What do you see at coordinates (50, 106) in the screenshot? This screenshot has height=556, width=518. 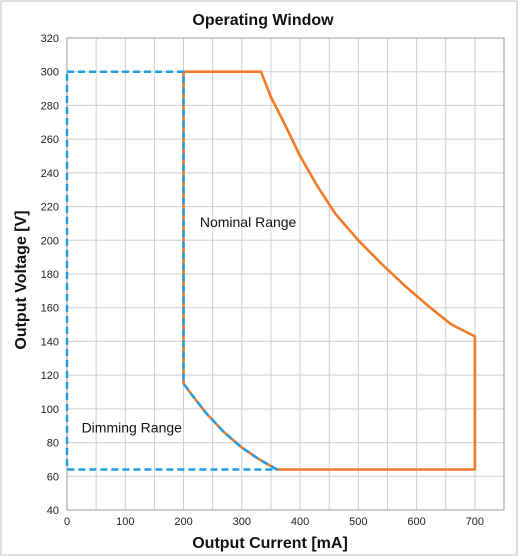 I see `y-tick-label: 280` at bounding box center [50, 106].